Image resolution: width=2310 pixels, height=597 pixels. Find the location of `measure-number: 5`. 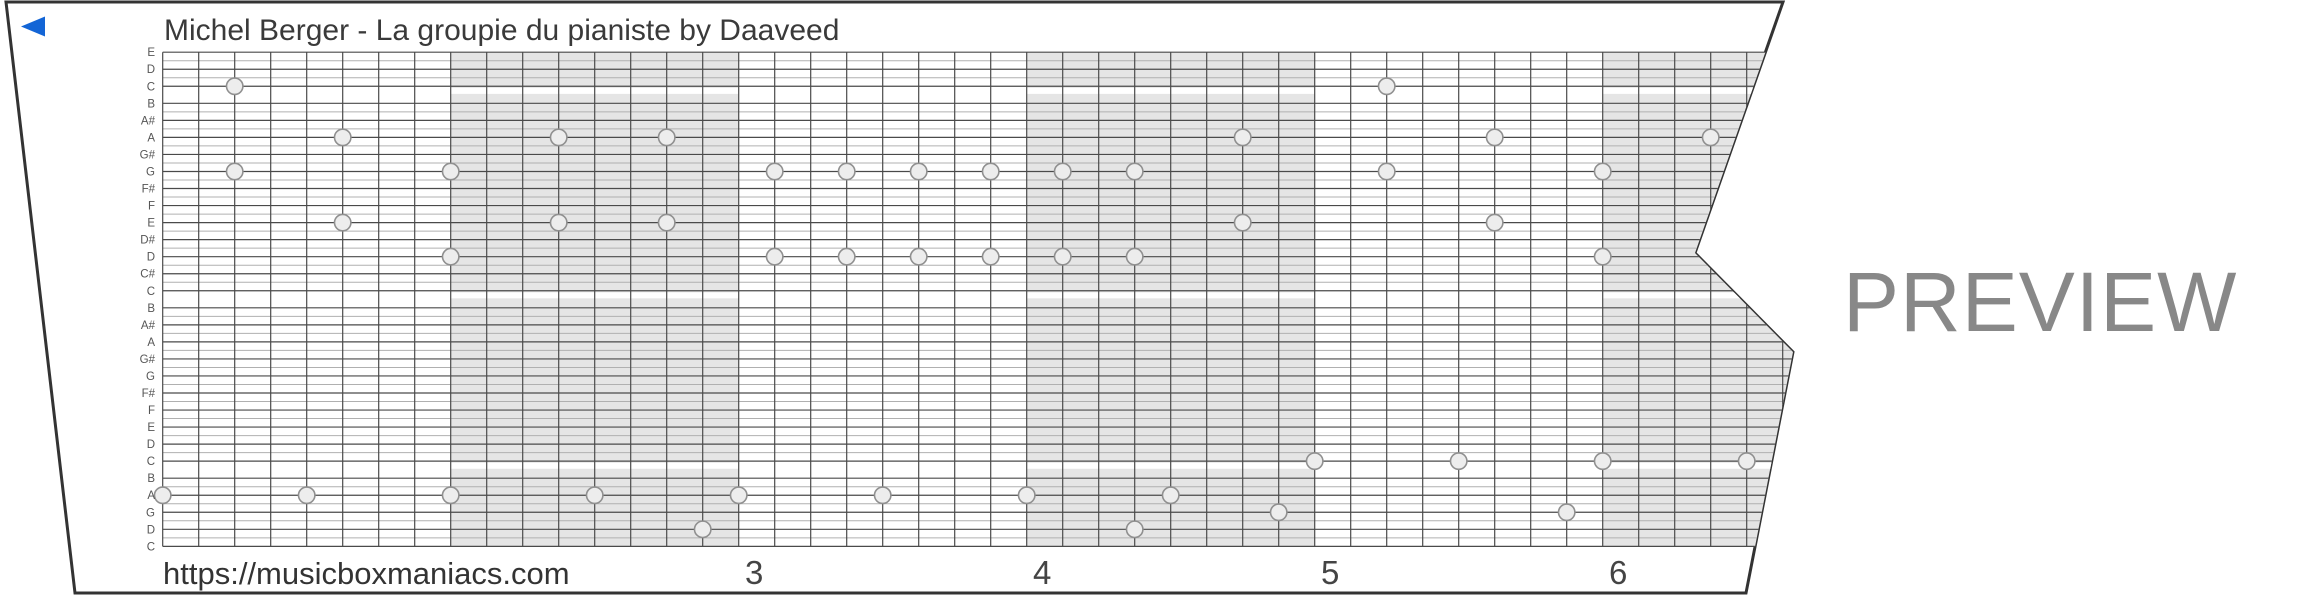

measure-number: 5 is located at coordinates (1330, 572).